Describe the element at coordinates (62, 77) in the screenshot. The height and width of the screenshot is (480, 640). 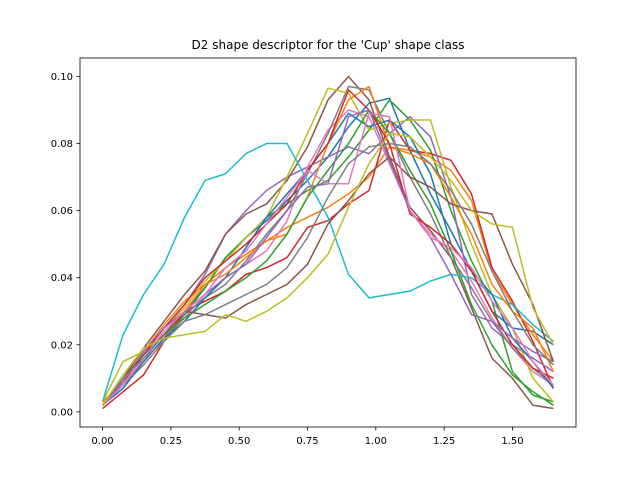
I see `y-tick-label: 0.10` at that location.